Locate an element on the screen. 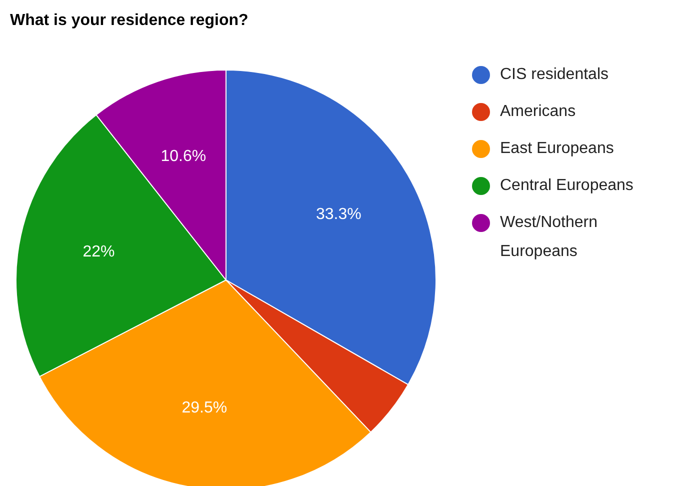 This screenshot has height=486, width=687. data-label: 29.5% is located at coordinates (205, 408).